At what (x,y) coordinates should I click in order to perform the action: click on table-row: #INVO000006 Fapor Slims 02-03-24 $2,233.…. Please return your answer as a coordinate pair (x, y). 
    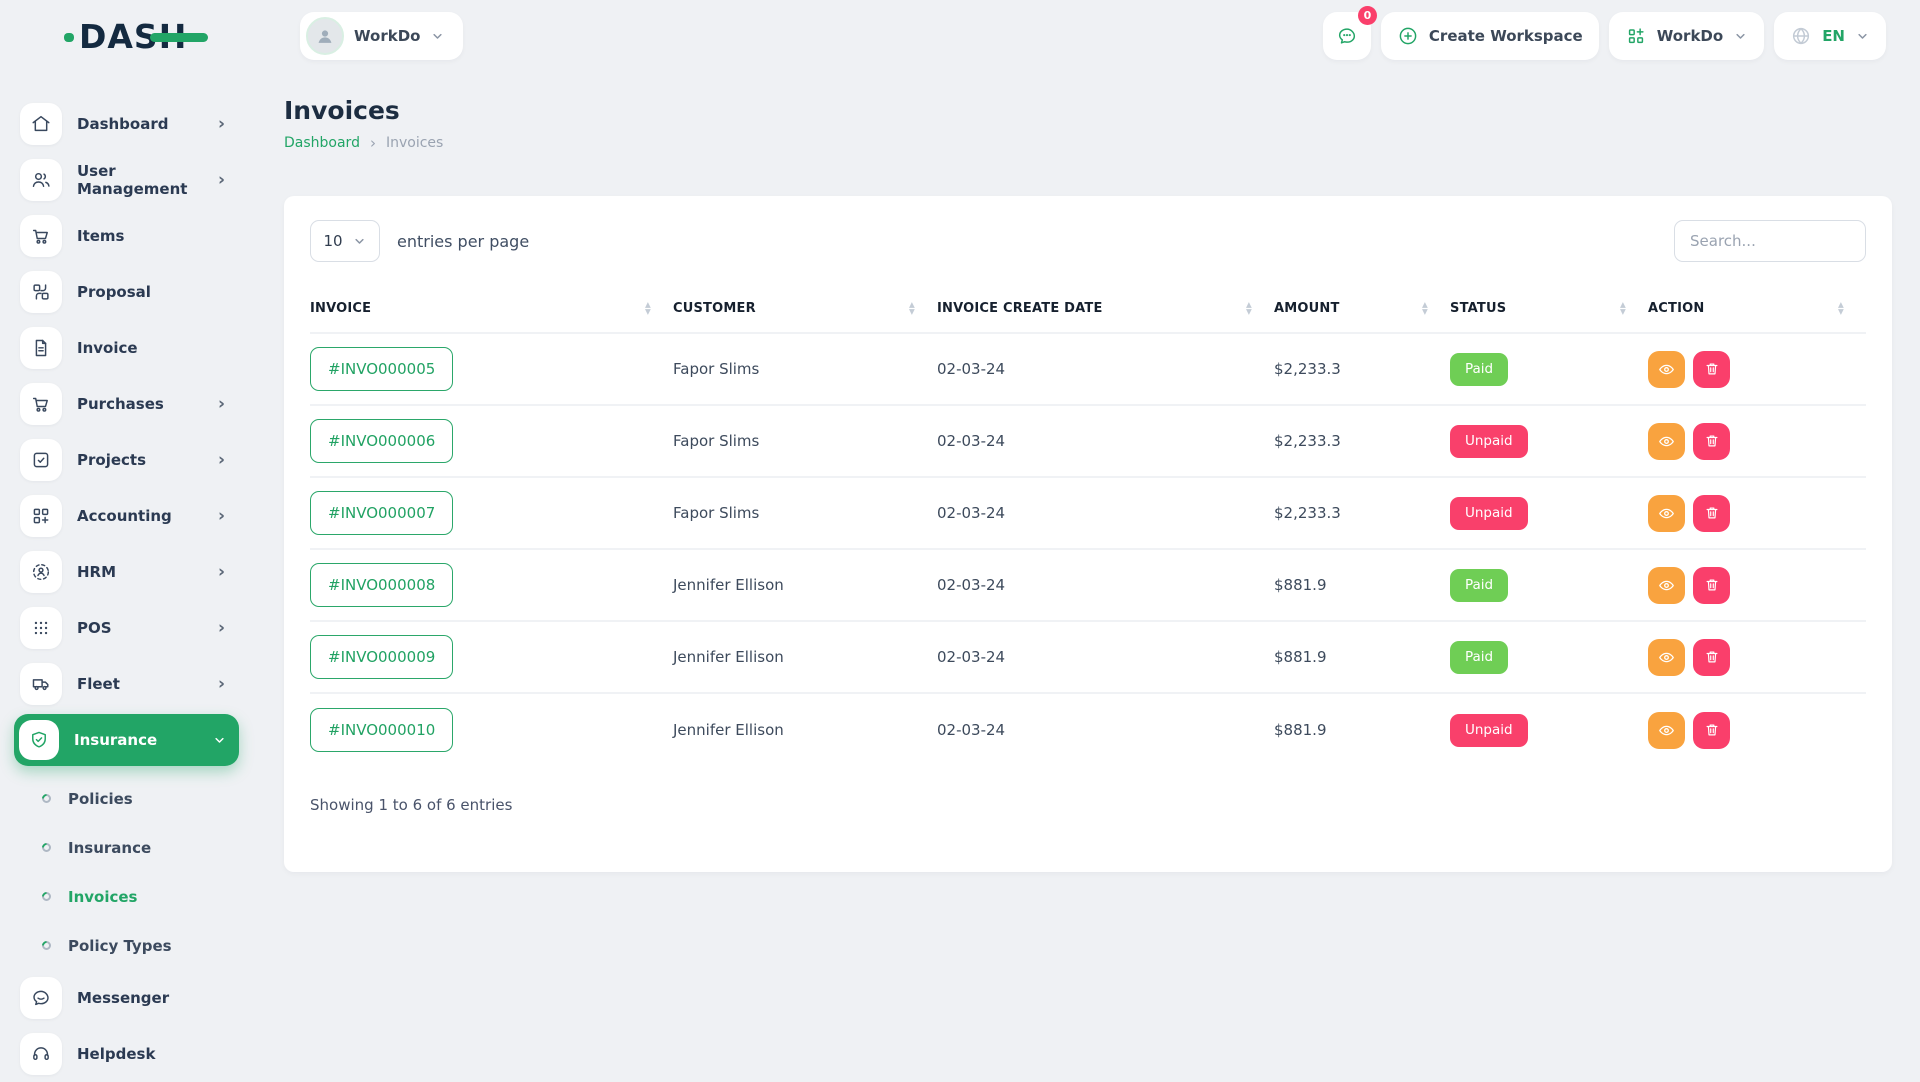
    Looking at the image, I should click on (1088, 442).